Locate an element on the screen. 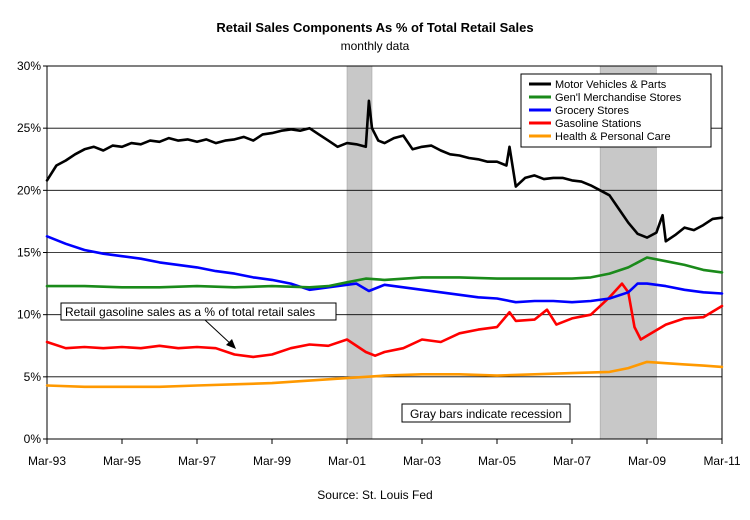 The width and height of the screenshot is (750, 520). x-tick-label-8: Mar-09 is located at coordinates (647, 461).